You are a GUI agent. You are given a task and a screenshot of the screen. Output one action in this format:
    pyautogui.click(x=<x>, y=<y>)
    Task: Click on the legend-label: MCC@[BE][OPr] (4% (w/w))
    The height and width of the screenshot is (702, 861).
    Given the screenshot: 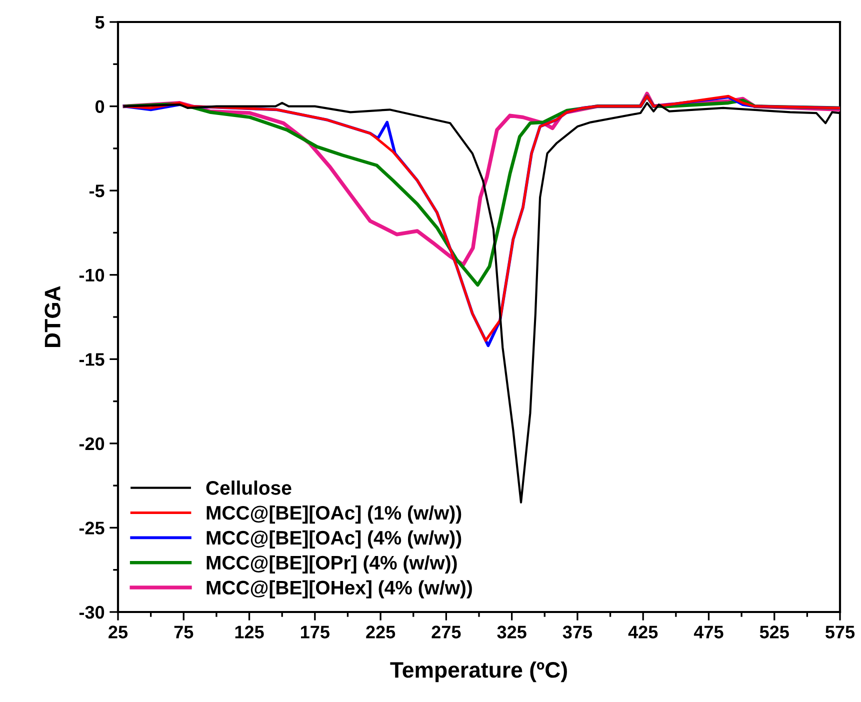 What is the action you would take?
    pyautogui.click(x=331, y=564)
    